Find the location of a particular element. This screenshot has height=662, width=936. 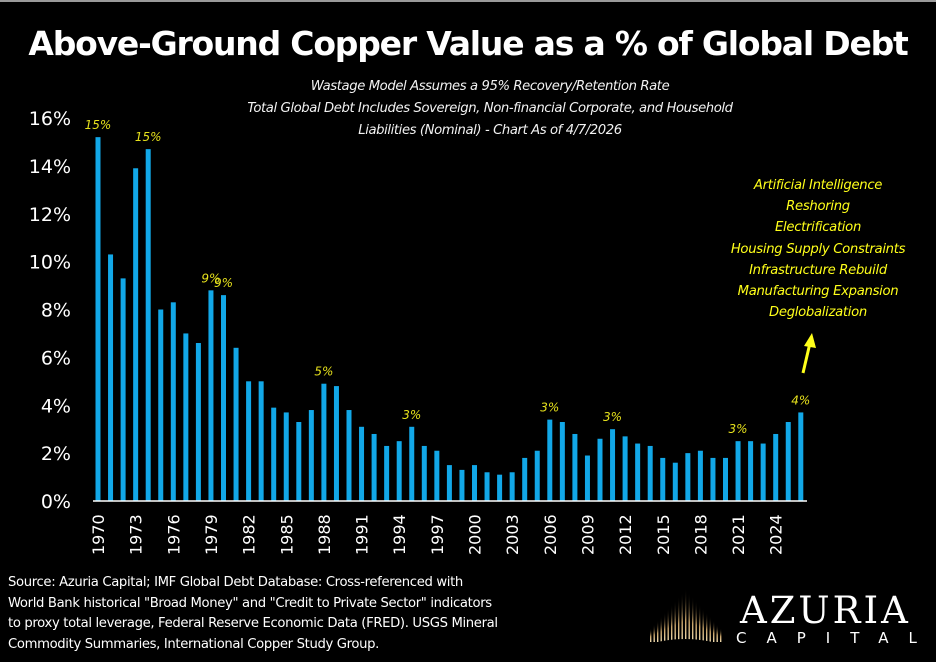

x-tick-label: 2006 is located at coordinates (550, 534).